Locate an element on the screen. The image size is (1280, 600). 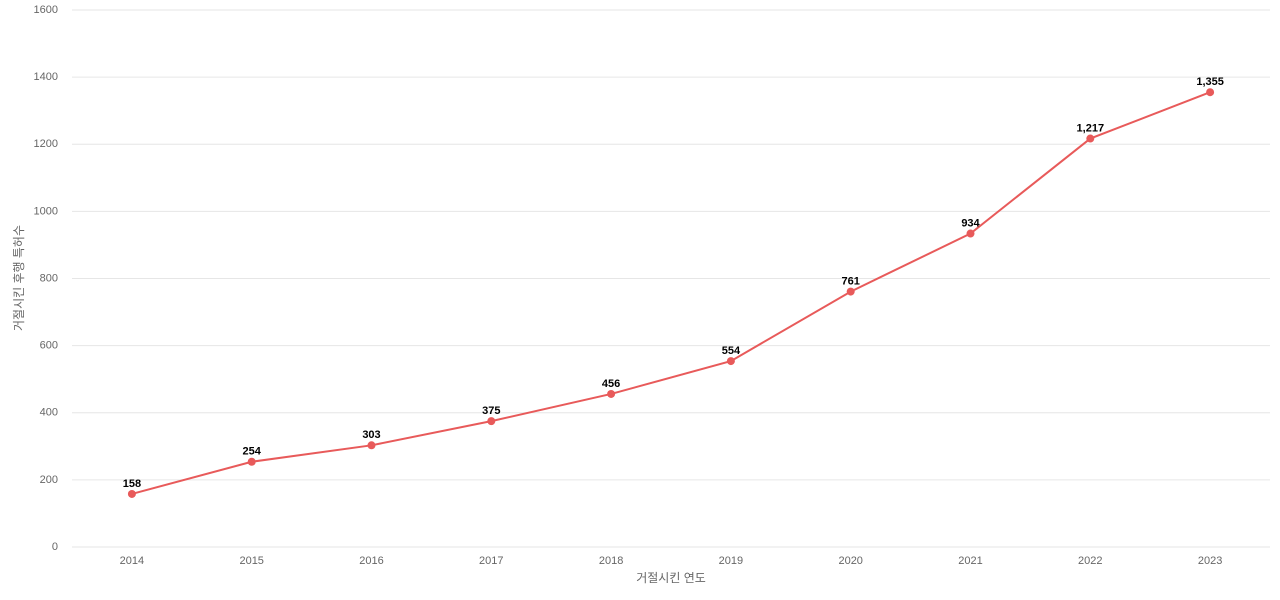
y-tick-label: 200 is located at coordinates (49, 480).